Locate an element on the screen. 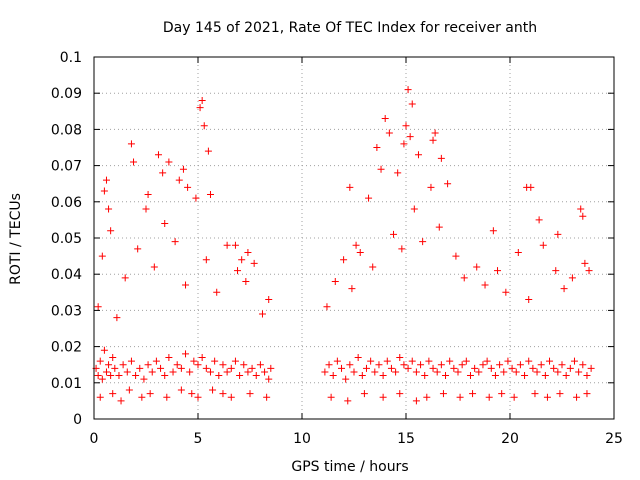  y-tick-labels: 0 0.01 0.02 0.03 0.04 0.05 0.06 0.07 0.08 0.09 0.1 is located at coordinates (66, 239).